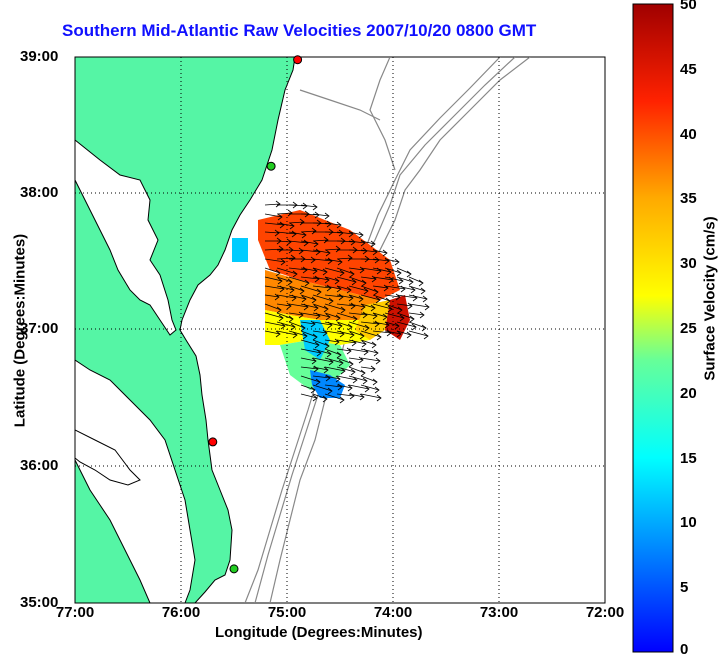 This screenshot has height=659, width=724. Describe the element at coordinates (234, 569) in the screenshot. I see `station-marker` at that location.